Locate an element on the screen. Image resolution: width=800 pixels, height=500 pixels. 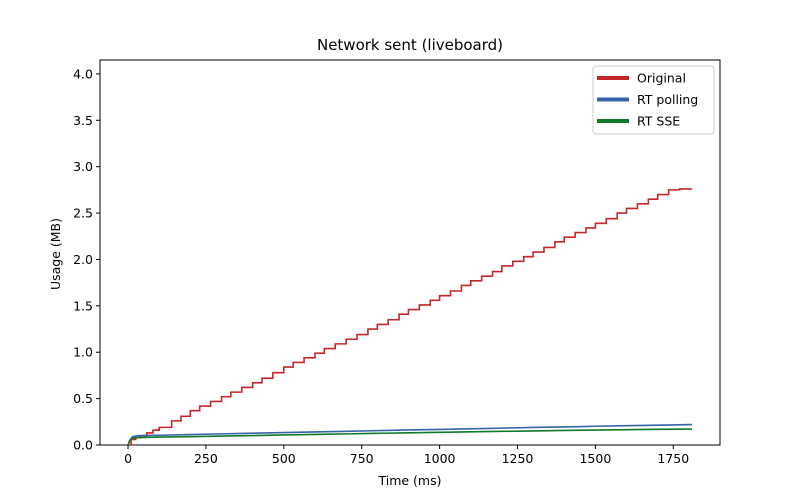
y-axis-ticks: 0.0 0.5 1.0 1.5 2.0 2.5 3.0 3.5 4.0 is located at coordinates (86, 259).